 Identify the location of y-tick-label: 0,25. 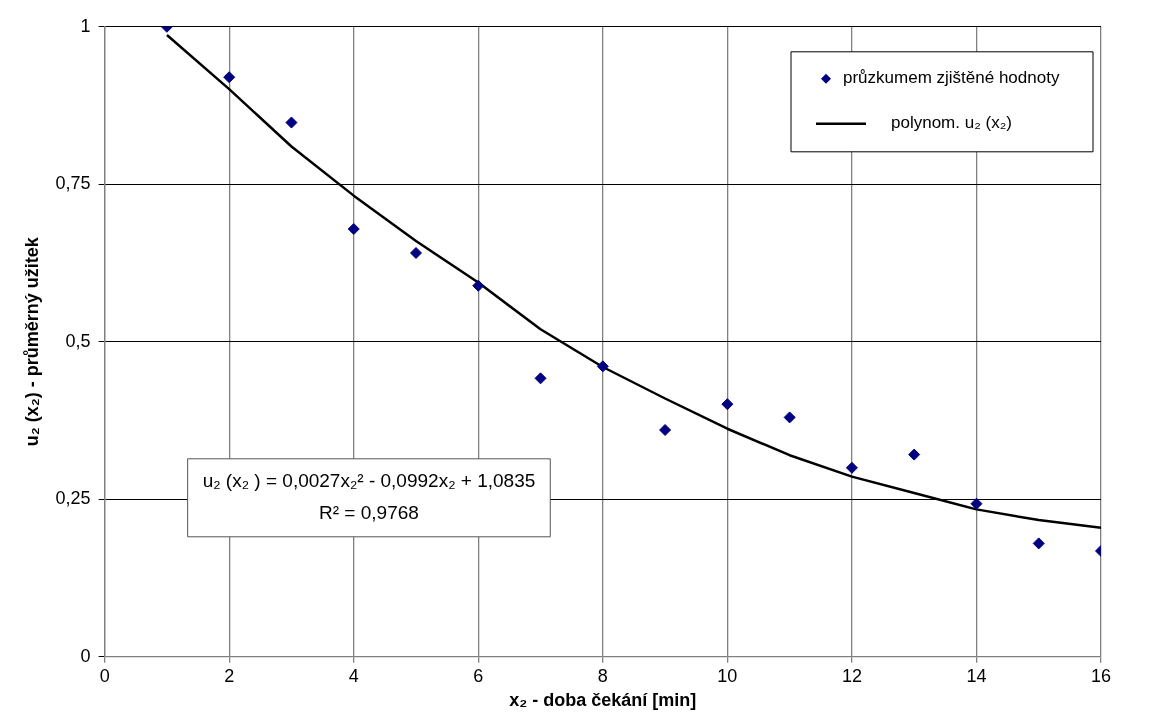
(73, 498).